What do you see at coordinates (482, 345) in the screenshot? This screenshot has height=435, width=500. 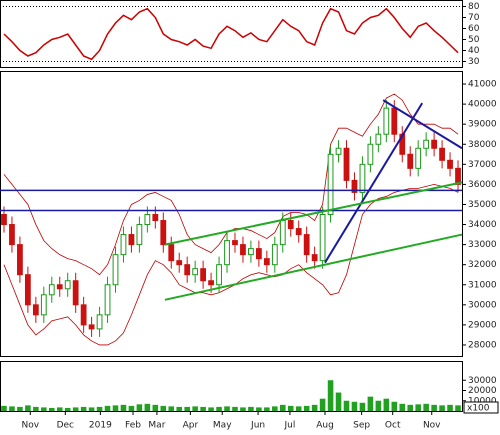 I see `y-tick-label: 28000` at bounding box center [482, 345].